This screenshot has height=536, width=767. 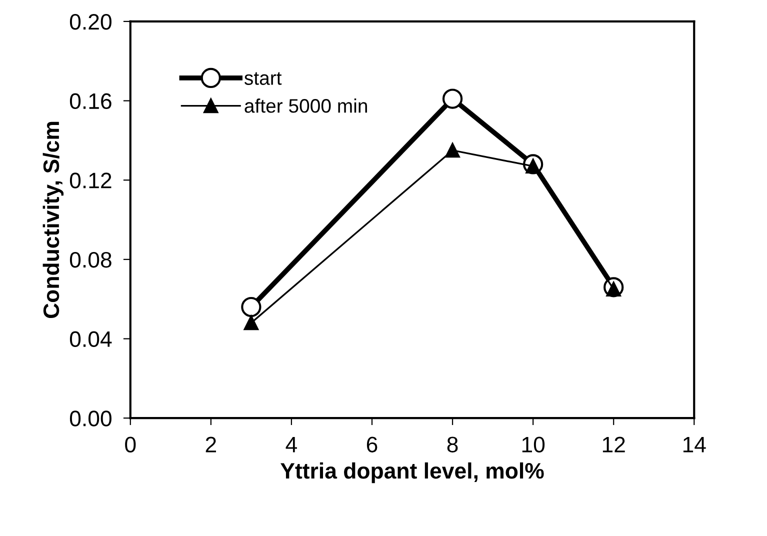 What do you see at coordinates (305, 105) in the screenshot?
I see `legend-label: after 5000 min` at bounding box center [305, 105].